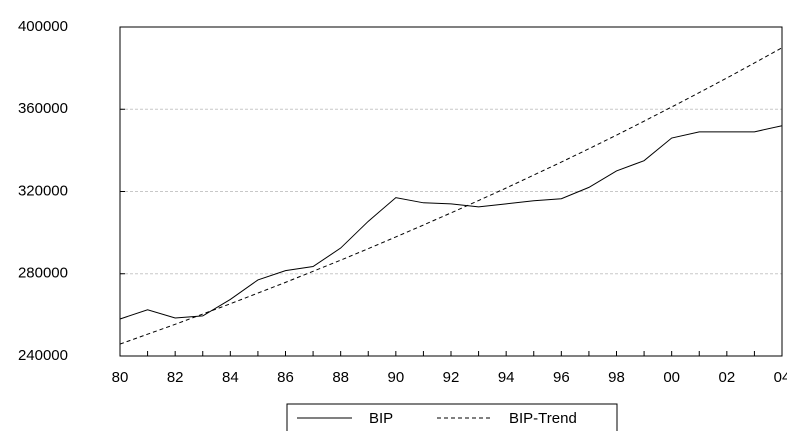  What do you see at coordinates (671, 377) in the screenshot?
I see `x-tick-label: 00` at bounding box center [671, 377].